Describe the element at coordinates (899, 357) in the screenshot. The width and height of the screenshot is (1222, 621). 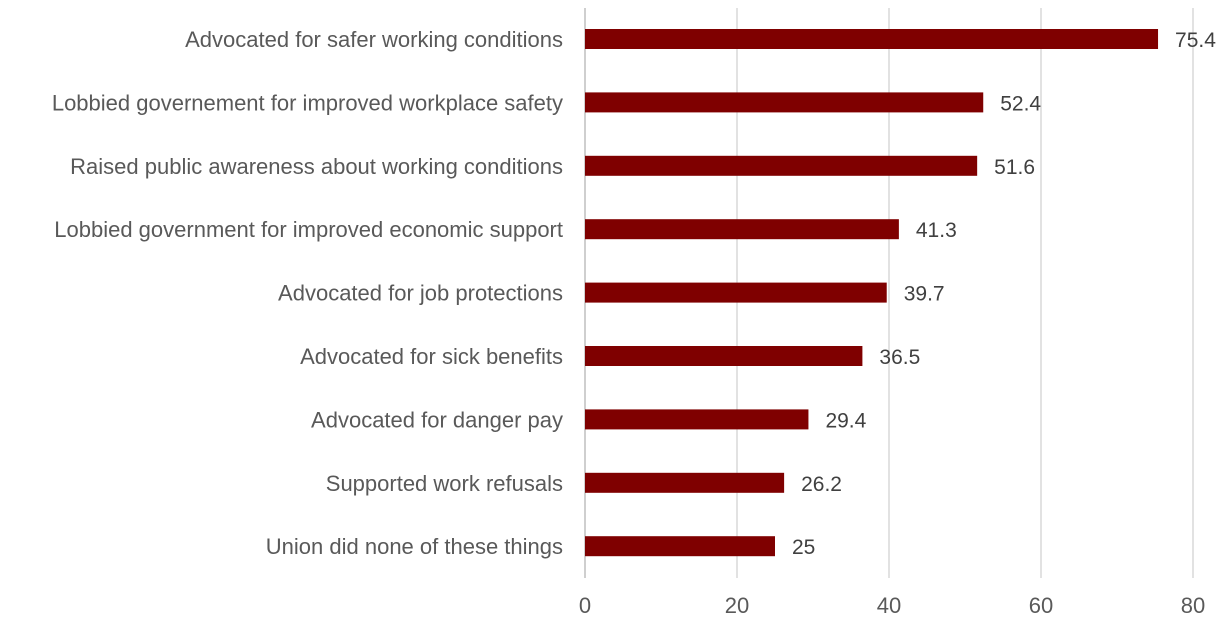
I see `value-label-5: 36.5` at that location.